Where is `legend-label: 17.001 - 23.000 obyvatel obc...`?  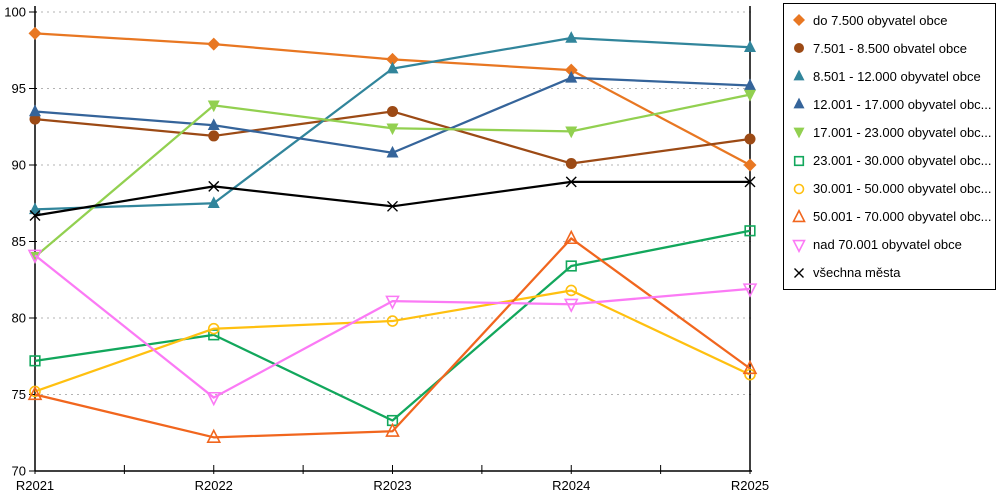
legend-label: 17.001 - 23.000 obyvatel obc... is located at coordinates (902, 132).